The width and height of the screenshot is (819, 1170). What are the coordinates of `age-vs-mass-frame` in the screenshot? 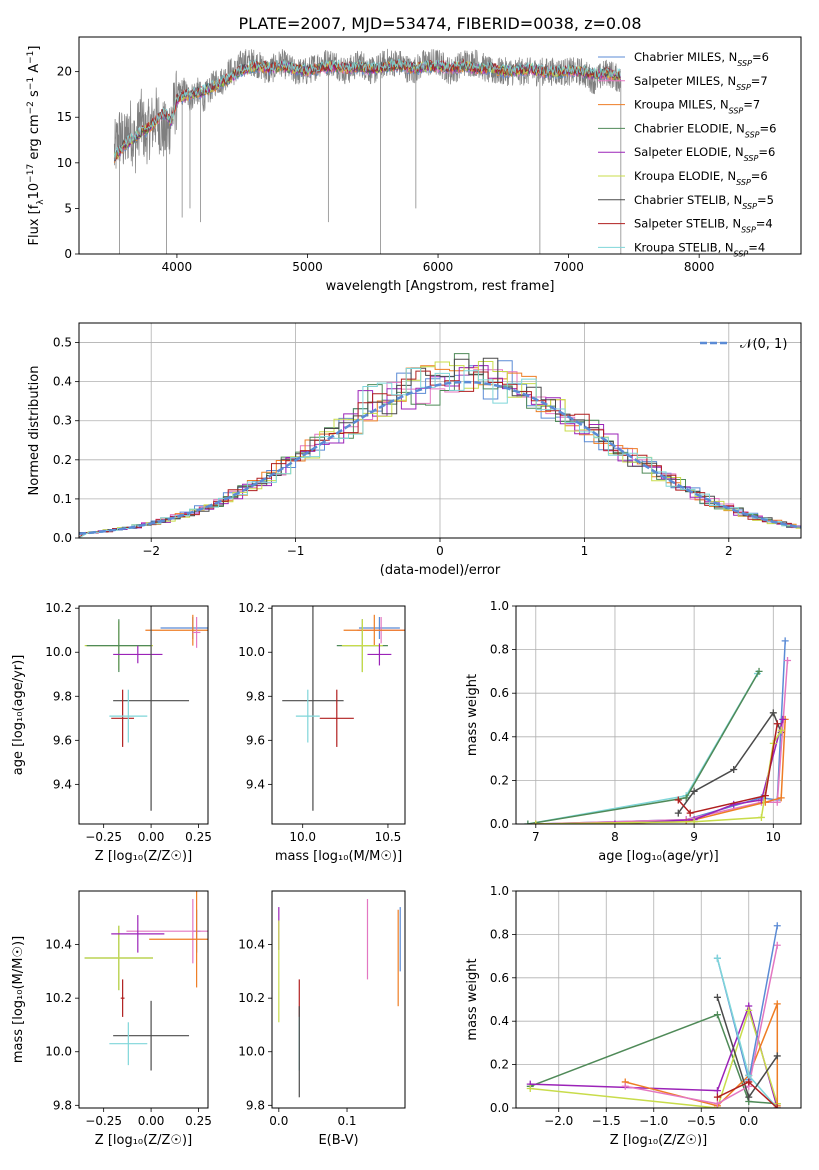 It's located at (338, 715).